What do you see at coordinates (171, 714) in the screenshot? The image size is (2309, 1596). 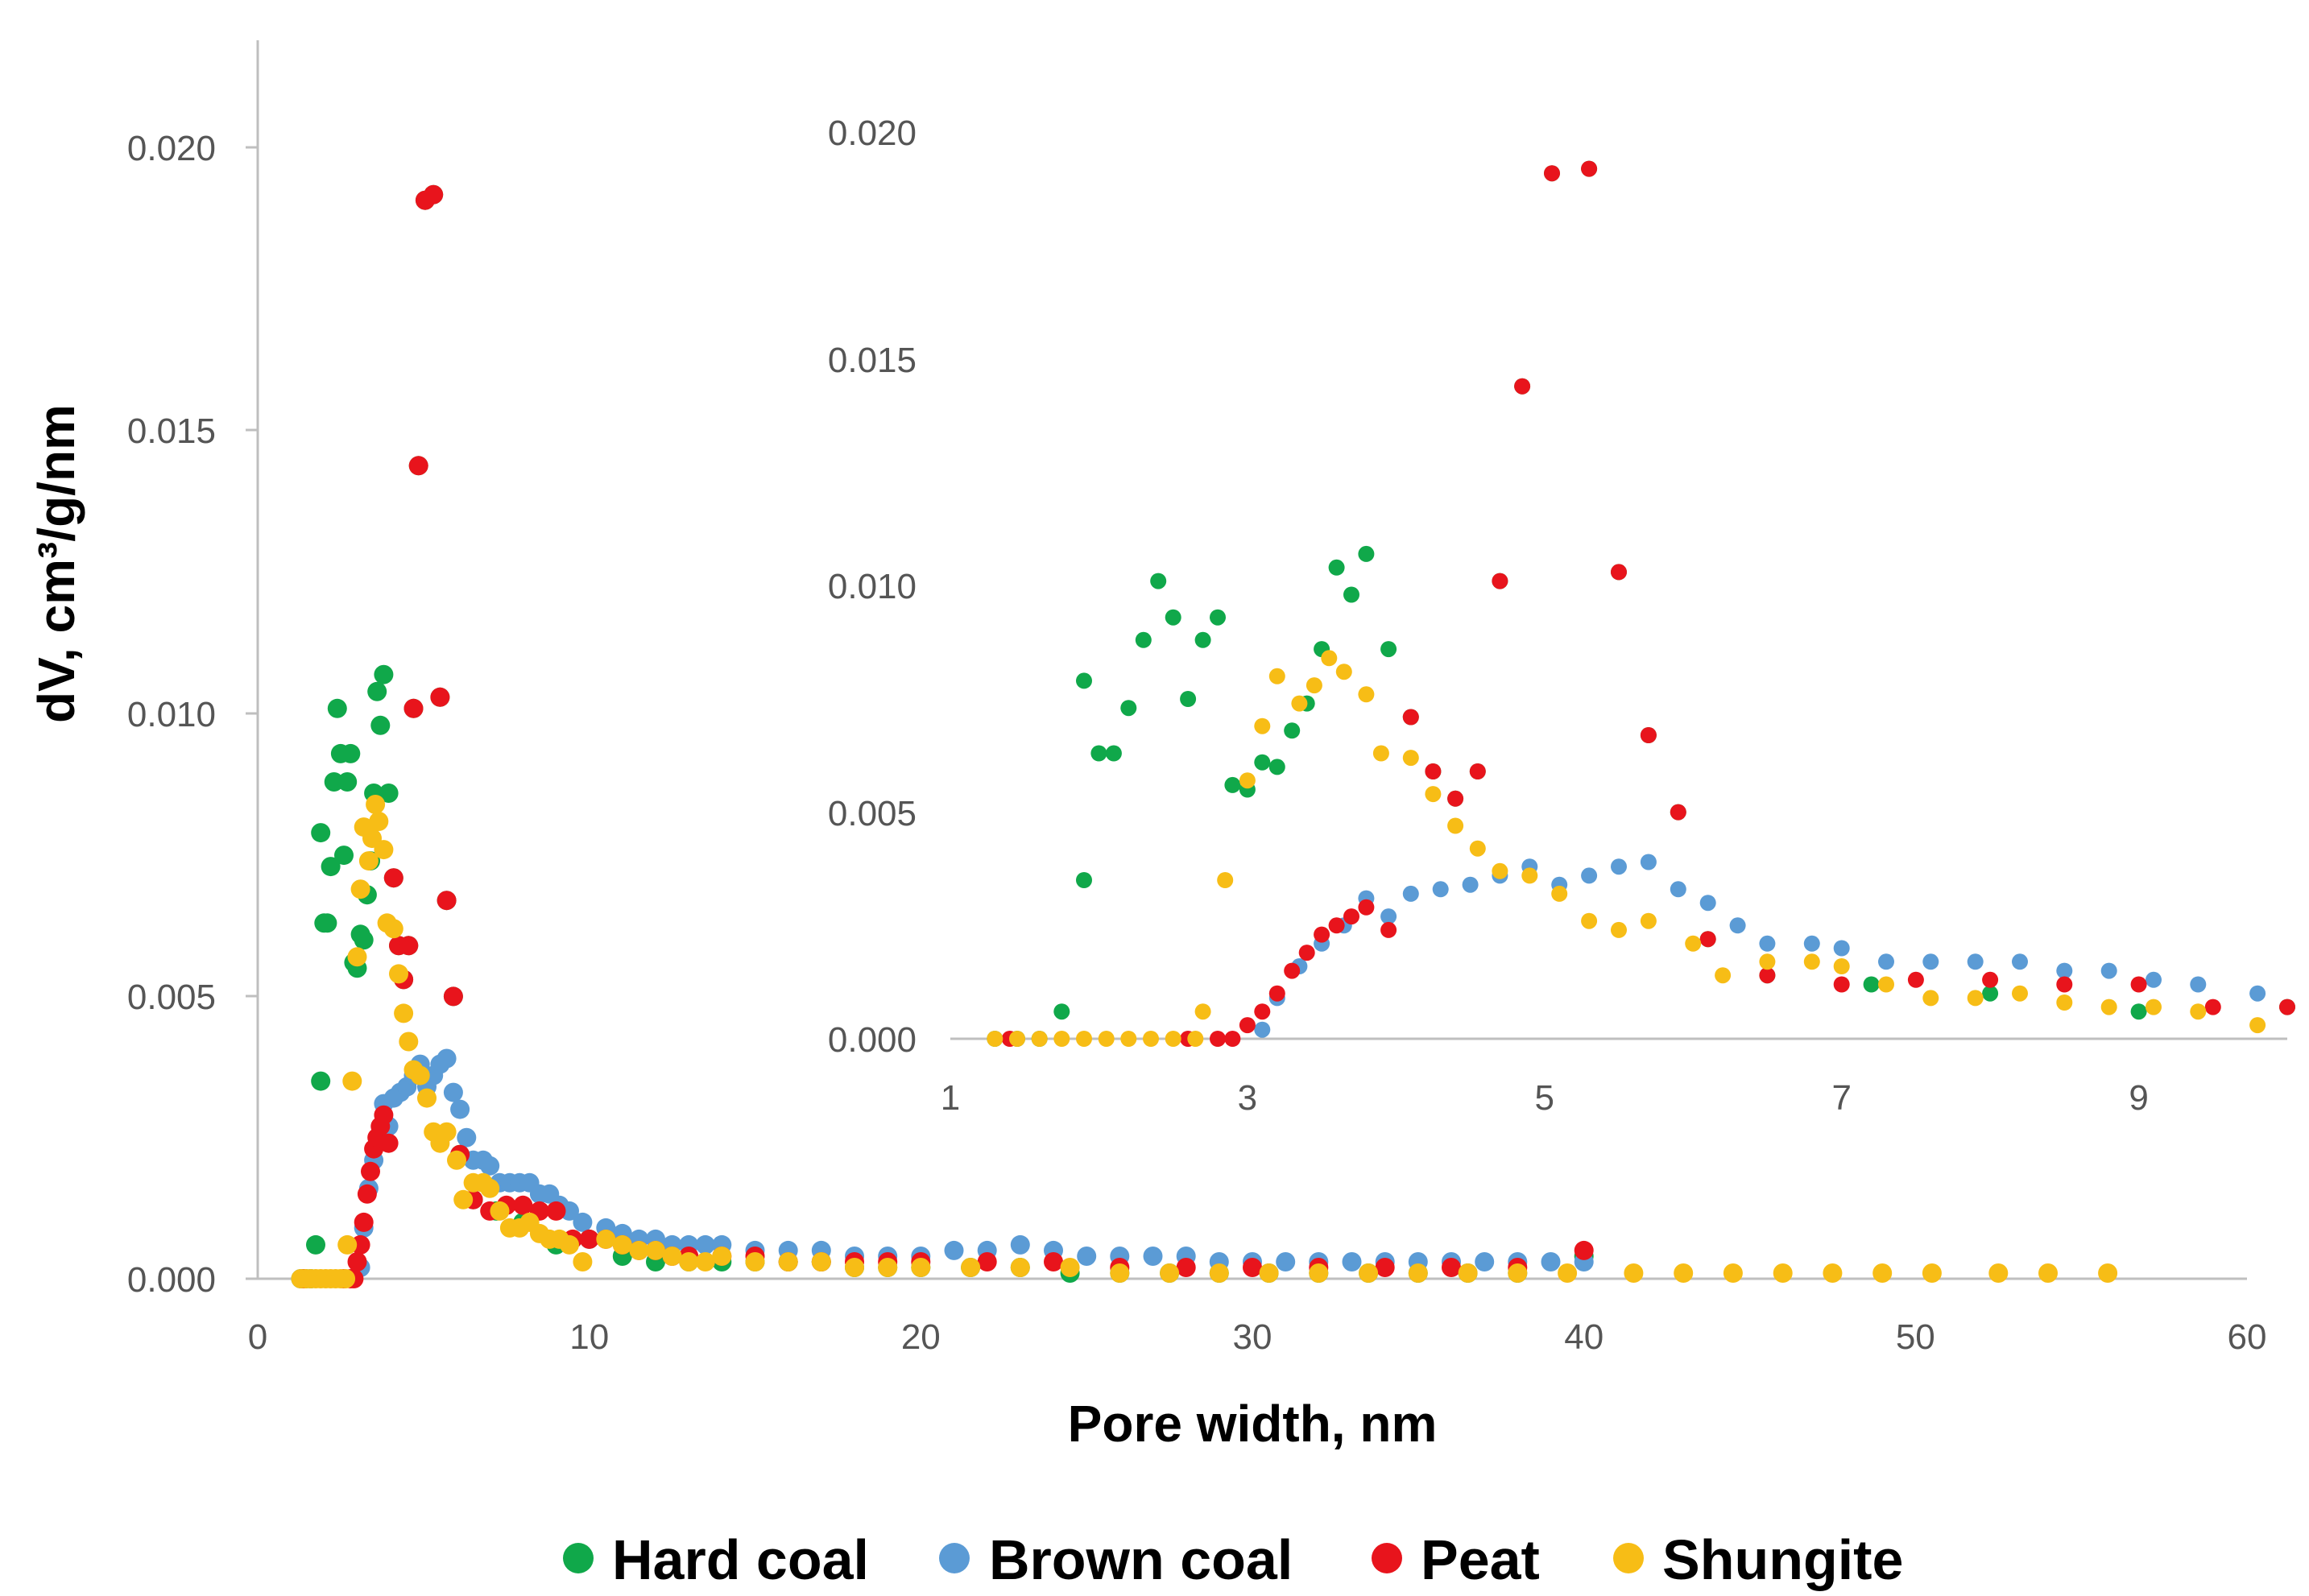 I see `main-y-tick-label: 0.010` at bounding box center [171, 714].